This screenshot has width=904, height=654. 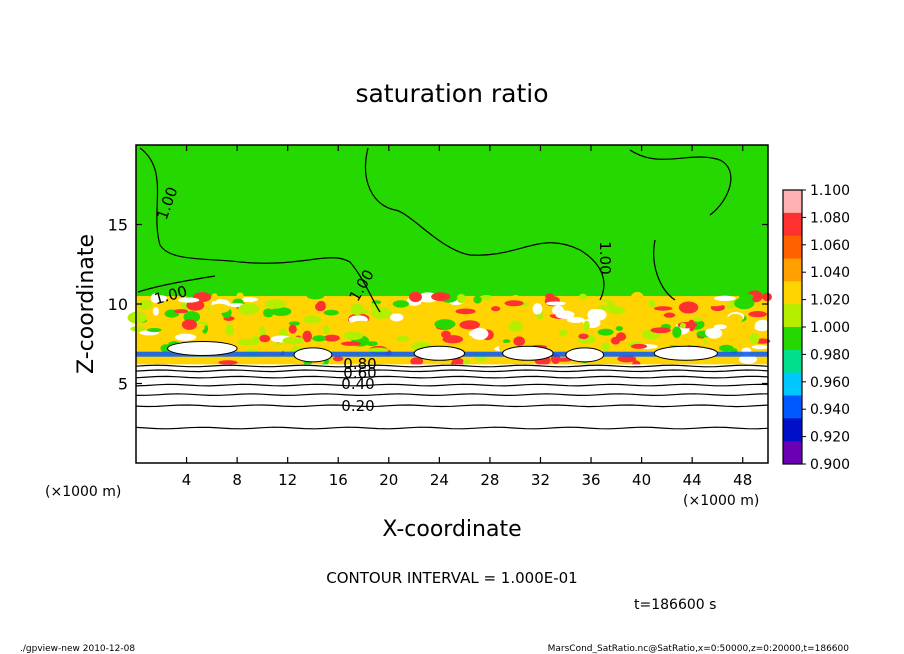 What do you see at coordinates (83, 492) in the screenshot?
I see `x-unit-label-left: (×1000 m)` at bounding box center [83, 492].